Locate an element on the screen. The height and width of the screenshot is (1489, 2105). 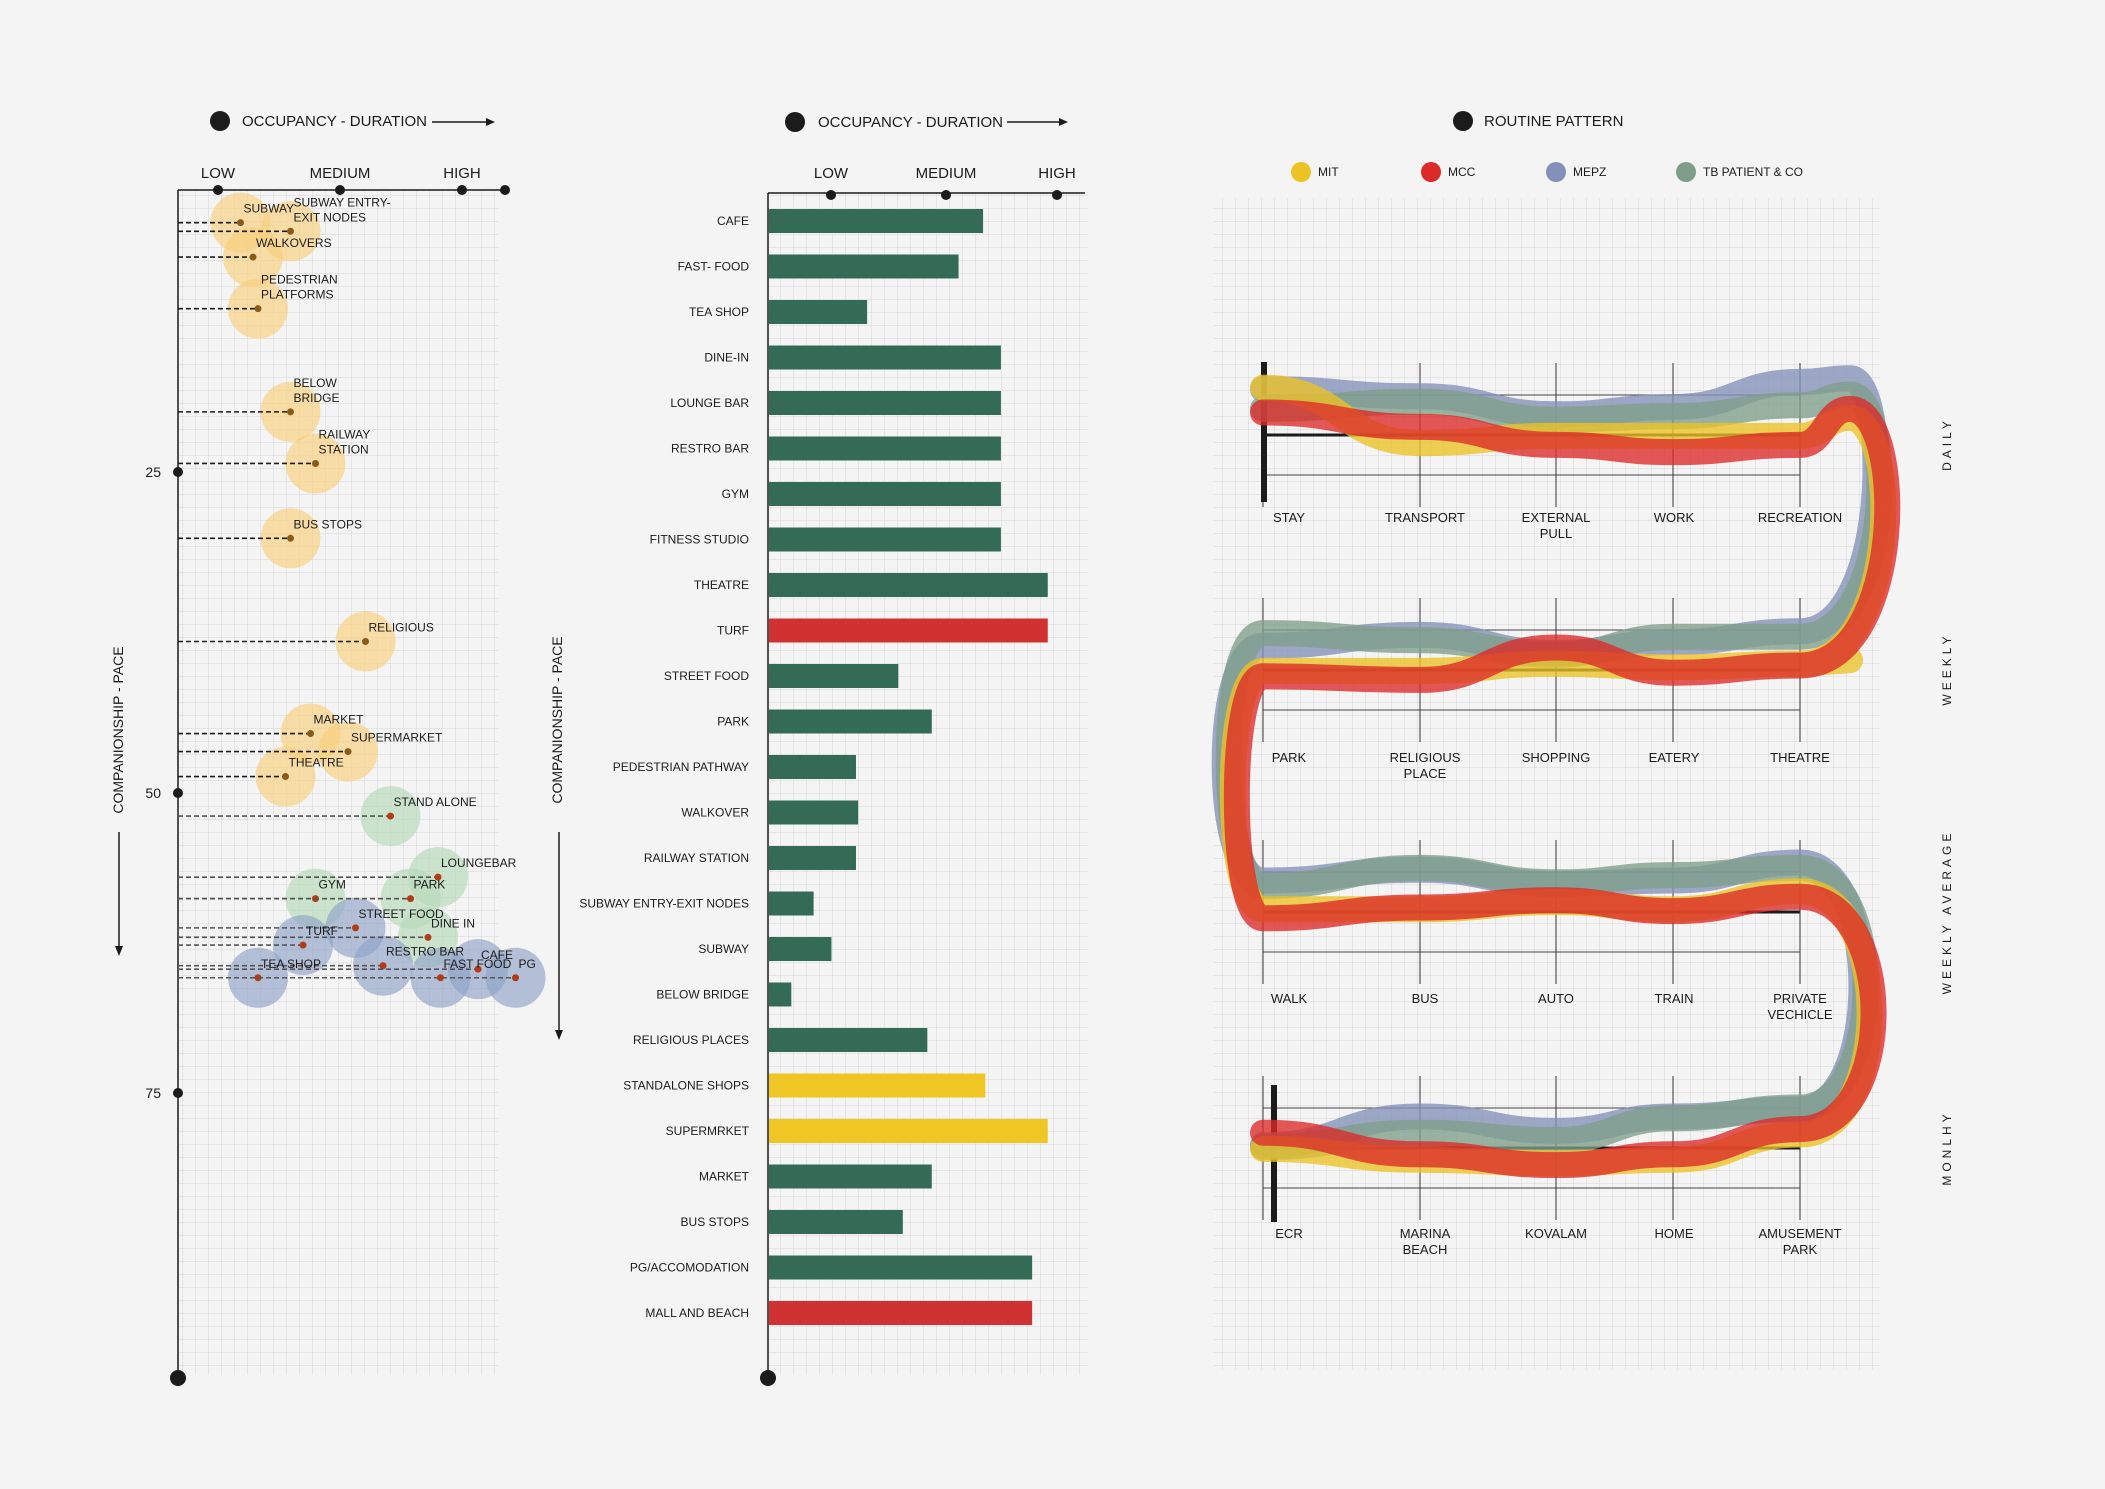
routine-category-label: STAY is located at coordinates (1289, 517).